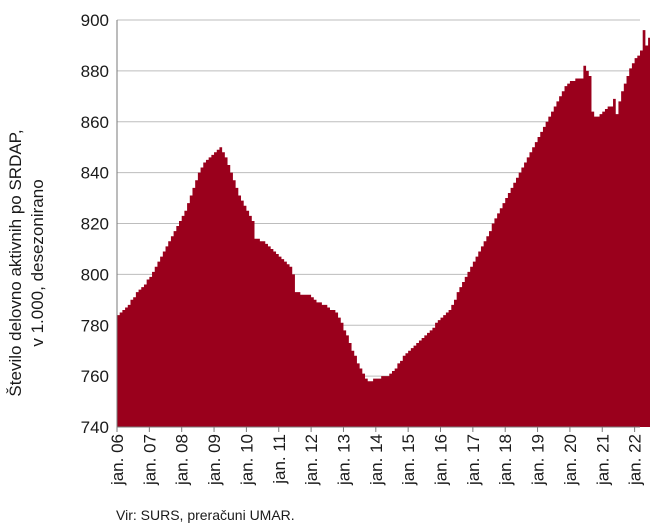 Image resolution: width=650 pixels, height=532 pixels. I want to click on y-tick-label-820: 820, so click(95, 224).